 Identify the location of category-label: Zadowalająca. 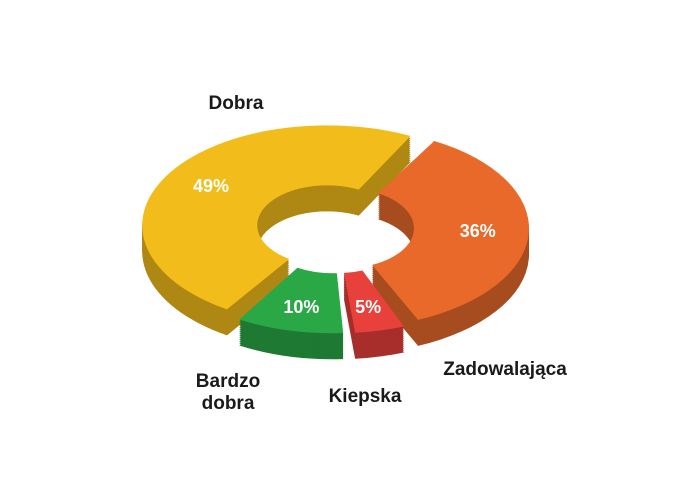
(505, 369).